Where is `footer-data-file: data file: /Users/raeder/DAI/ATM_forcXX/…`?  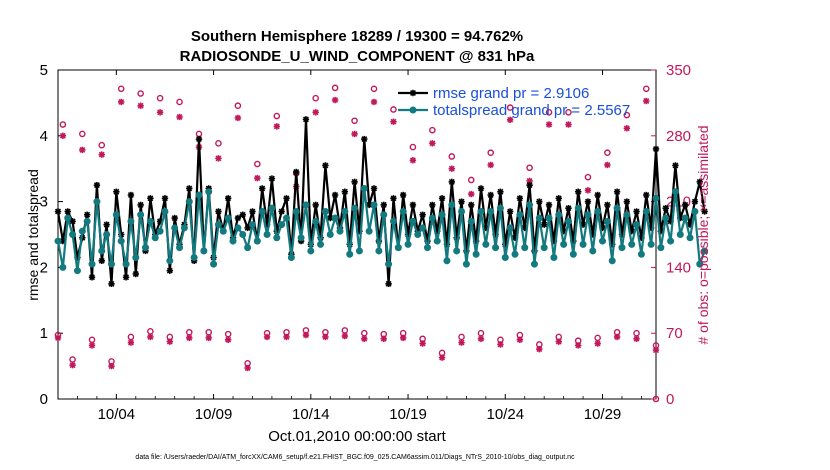
footer-data-file: data file: /Users/raeder/DAI/ATM_forcXX/… is located at coordinates (355, 457).